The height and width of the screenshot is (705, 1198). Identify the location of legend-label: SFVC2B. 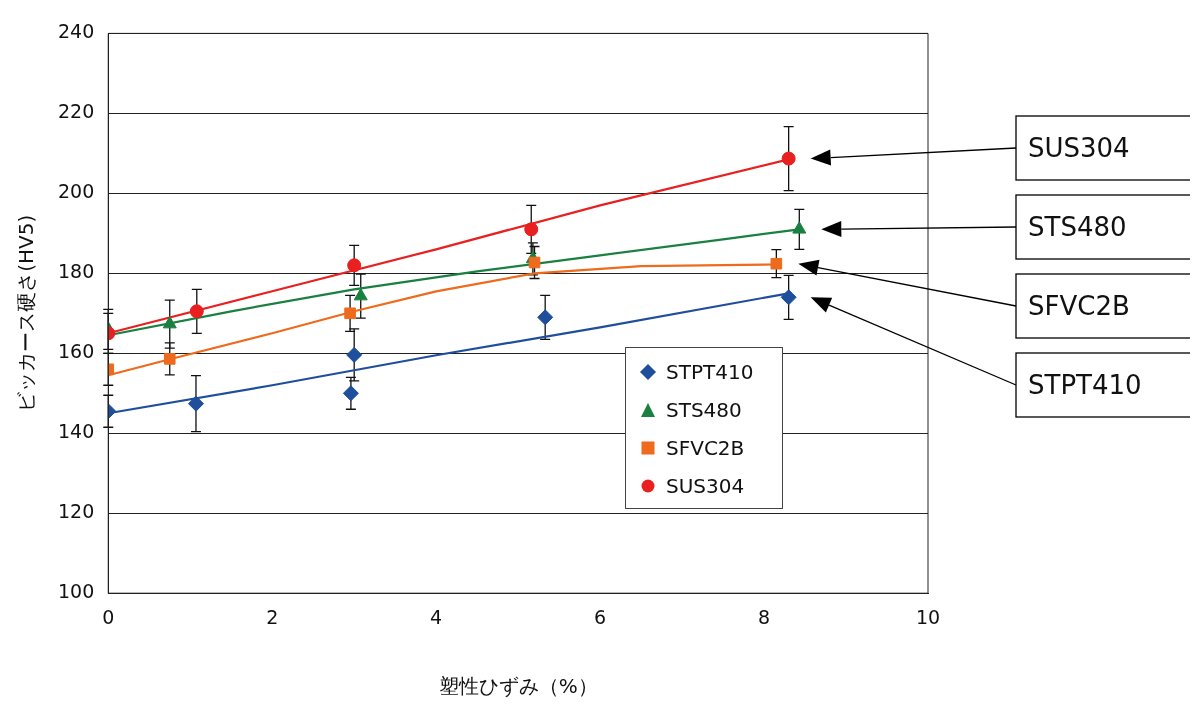
(705, 448).